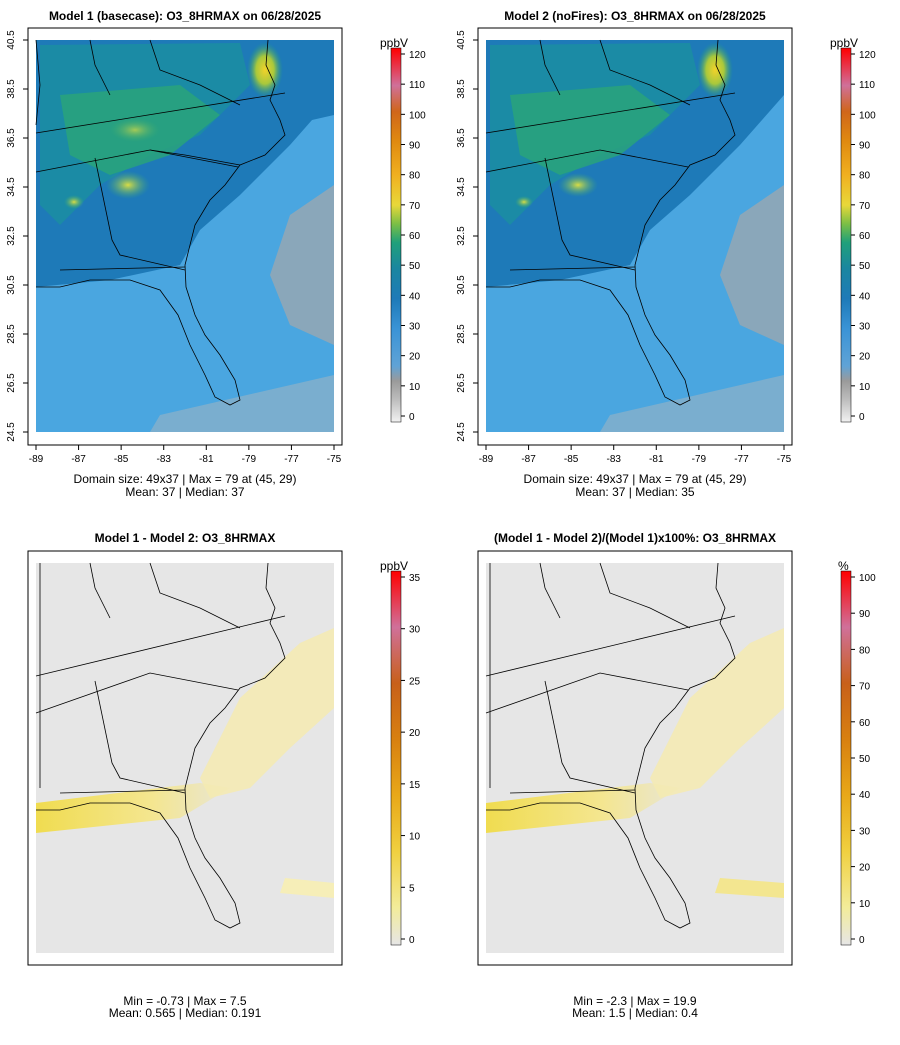  I want to click on panel4-field, so click(635, 758).